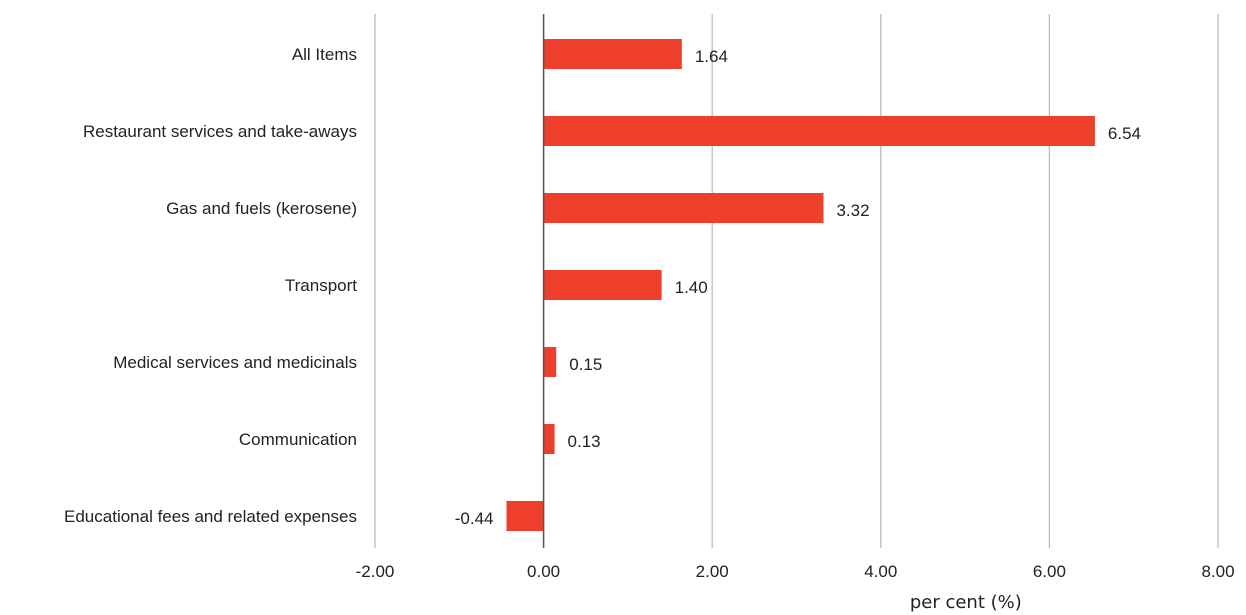  What do you see at coordinates (261, 208) in the screenshot?
I see `category-label: Gas and fuels (kerosene)` at bounding box center [261, 208].